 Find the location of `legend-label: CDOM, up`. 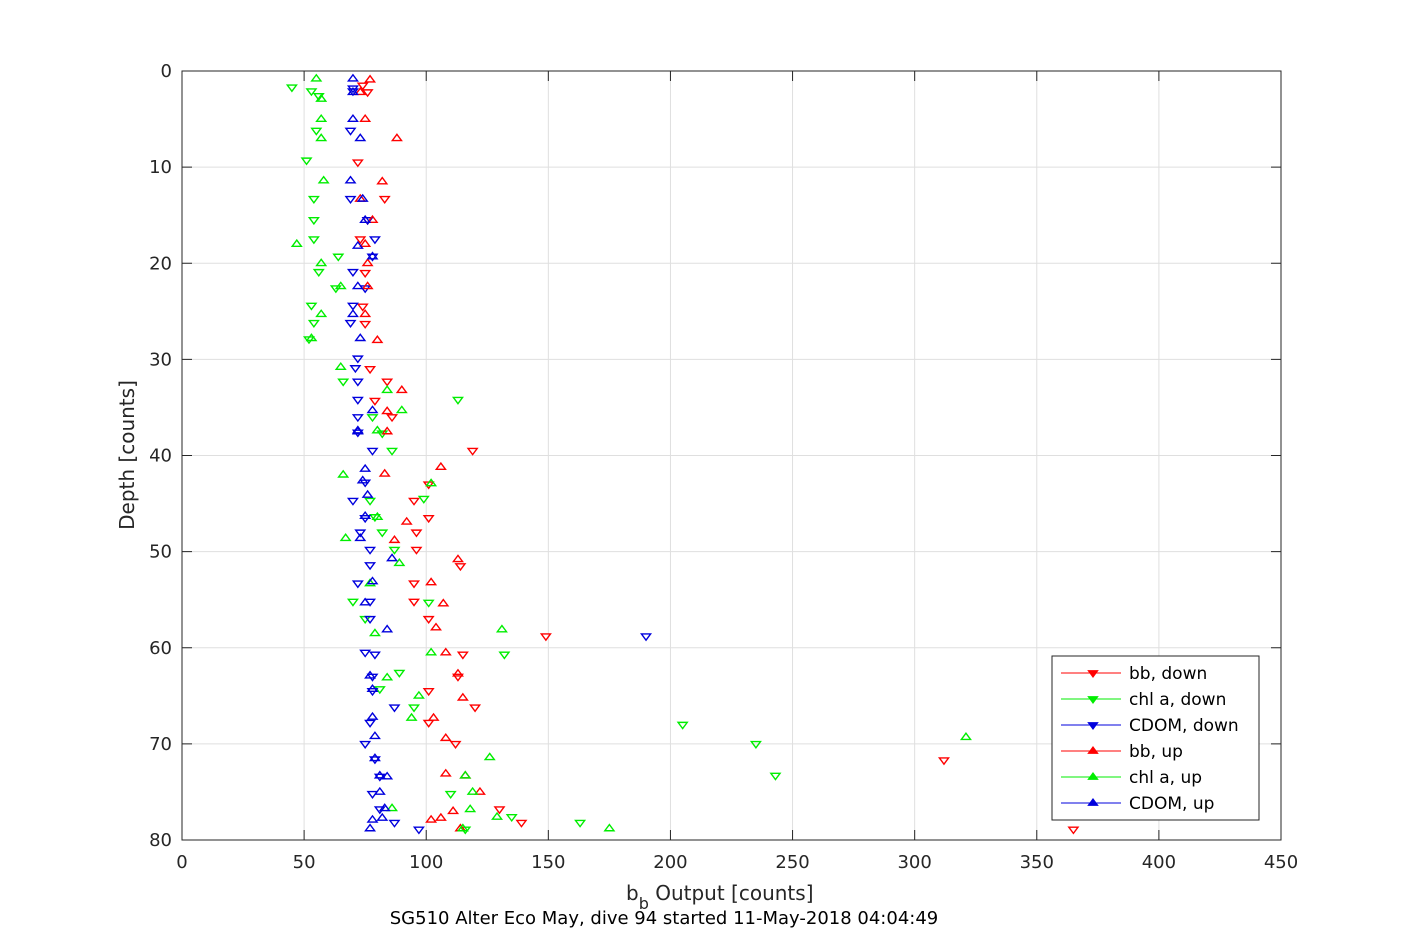

legend-label: CDOM, up is located at coordinates (1171, 804).